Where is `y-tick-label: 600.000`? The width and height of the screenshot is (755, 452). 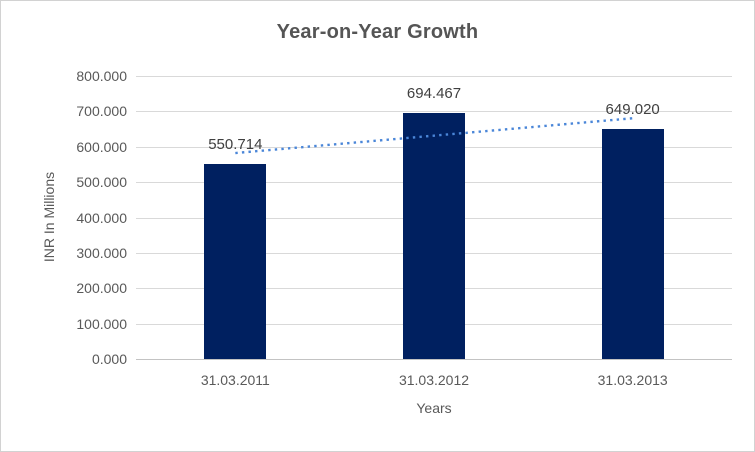 y-tick-label: 600.000 is located at coordinates (101, 146).